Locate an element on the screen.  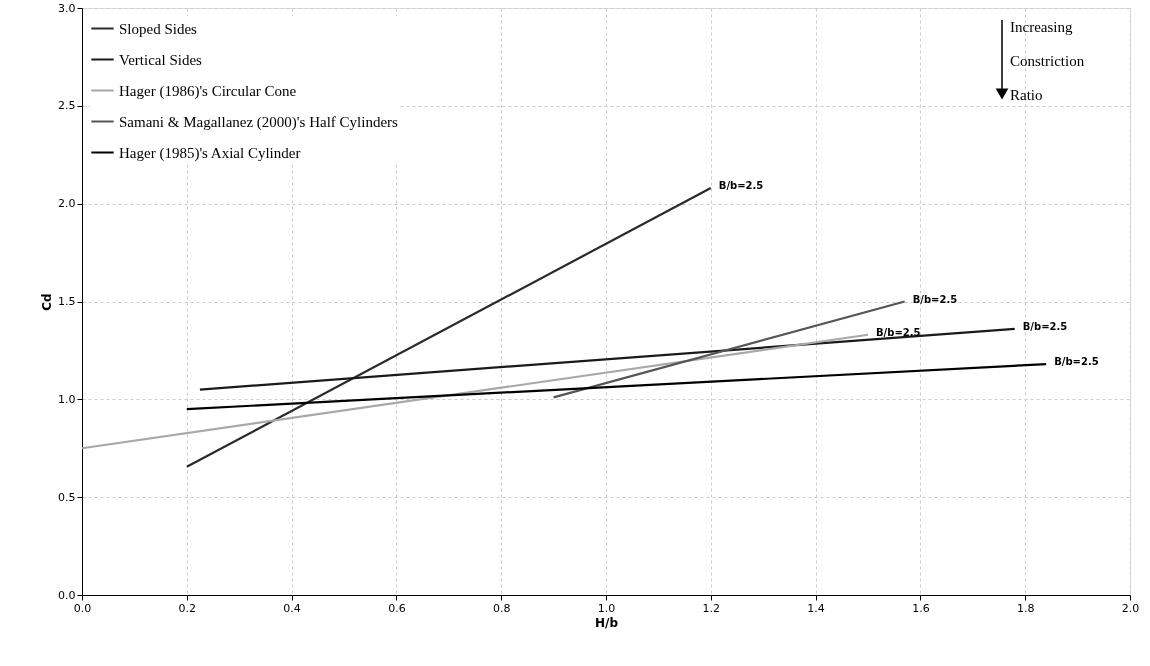
x-tick-label: 2.0 is located at coordinates (1130, 608).